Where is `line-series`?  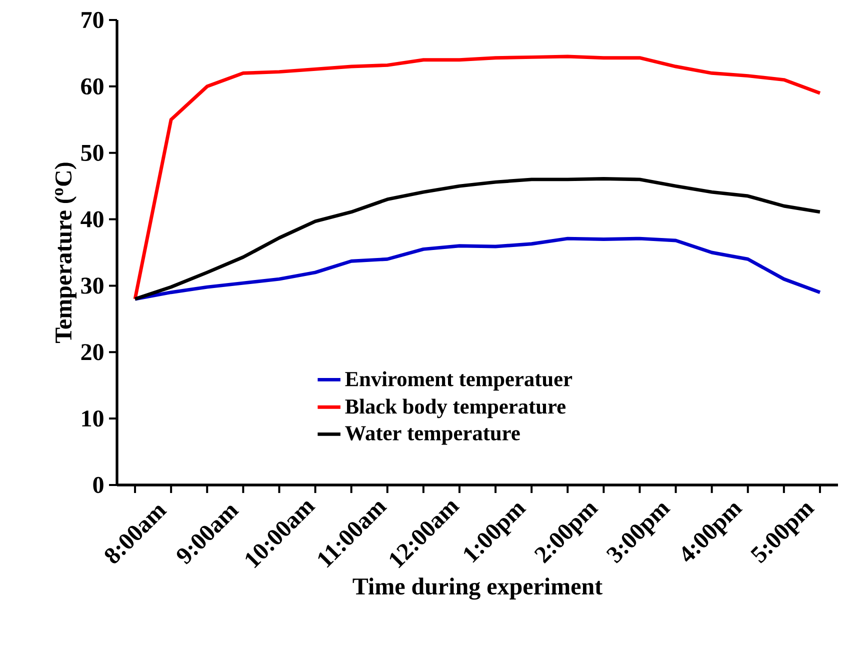 line-series is located at coordinates (477, 268).